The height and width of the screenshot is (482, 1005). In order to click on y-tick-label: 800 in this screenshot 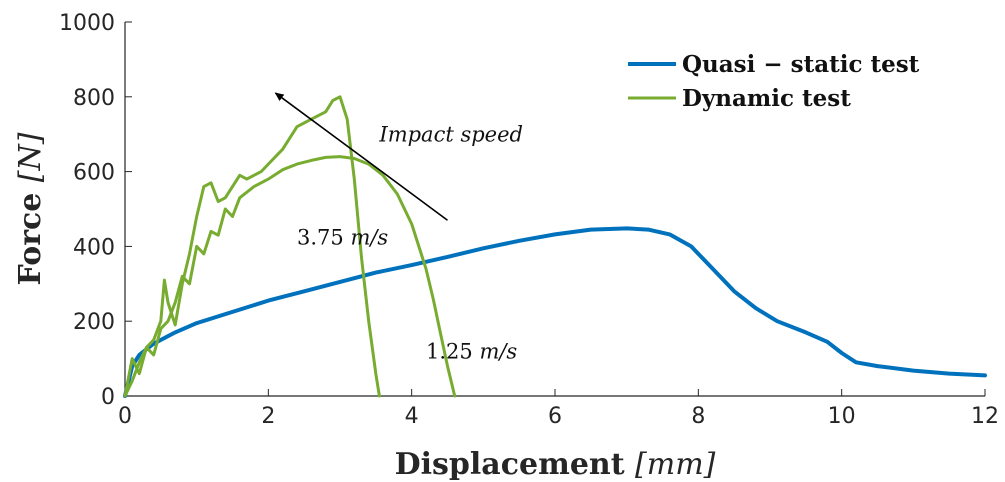, I will do `click(94, 98)`.